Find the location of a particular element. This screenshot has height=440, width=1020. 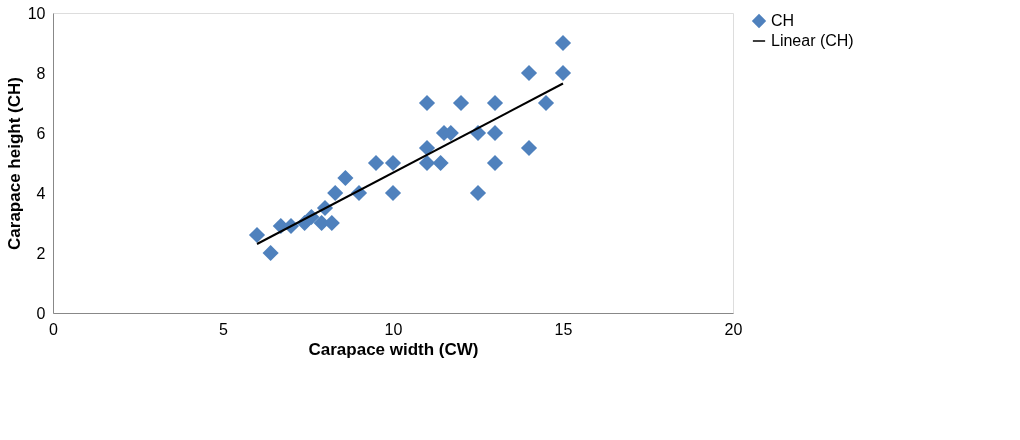

x-tick-label: 5 is located at coordinates (224, 329).